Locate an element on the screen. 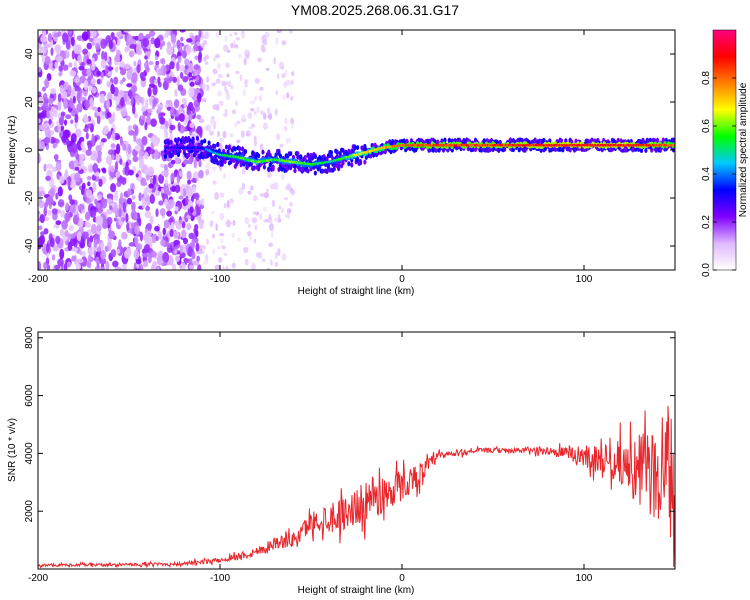 Image resolution: width=750 pixels, height=600 pixels. colorbar-bar is located at coordinates (724, 150).